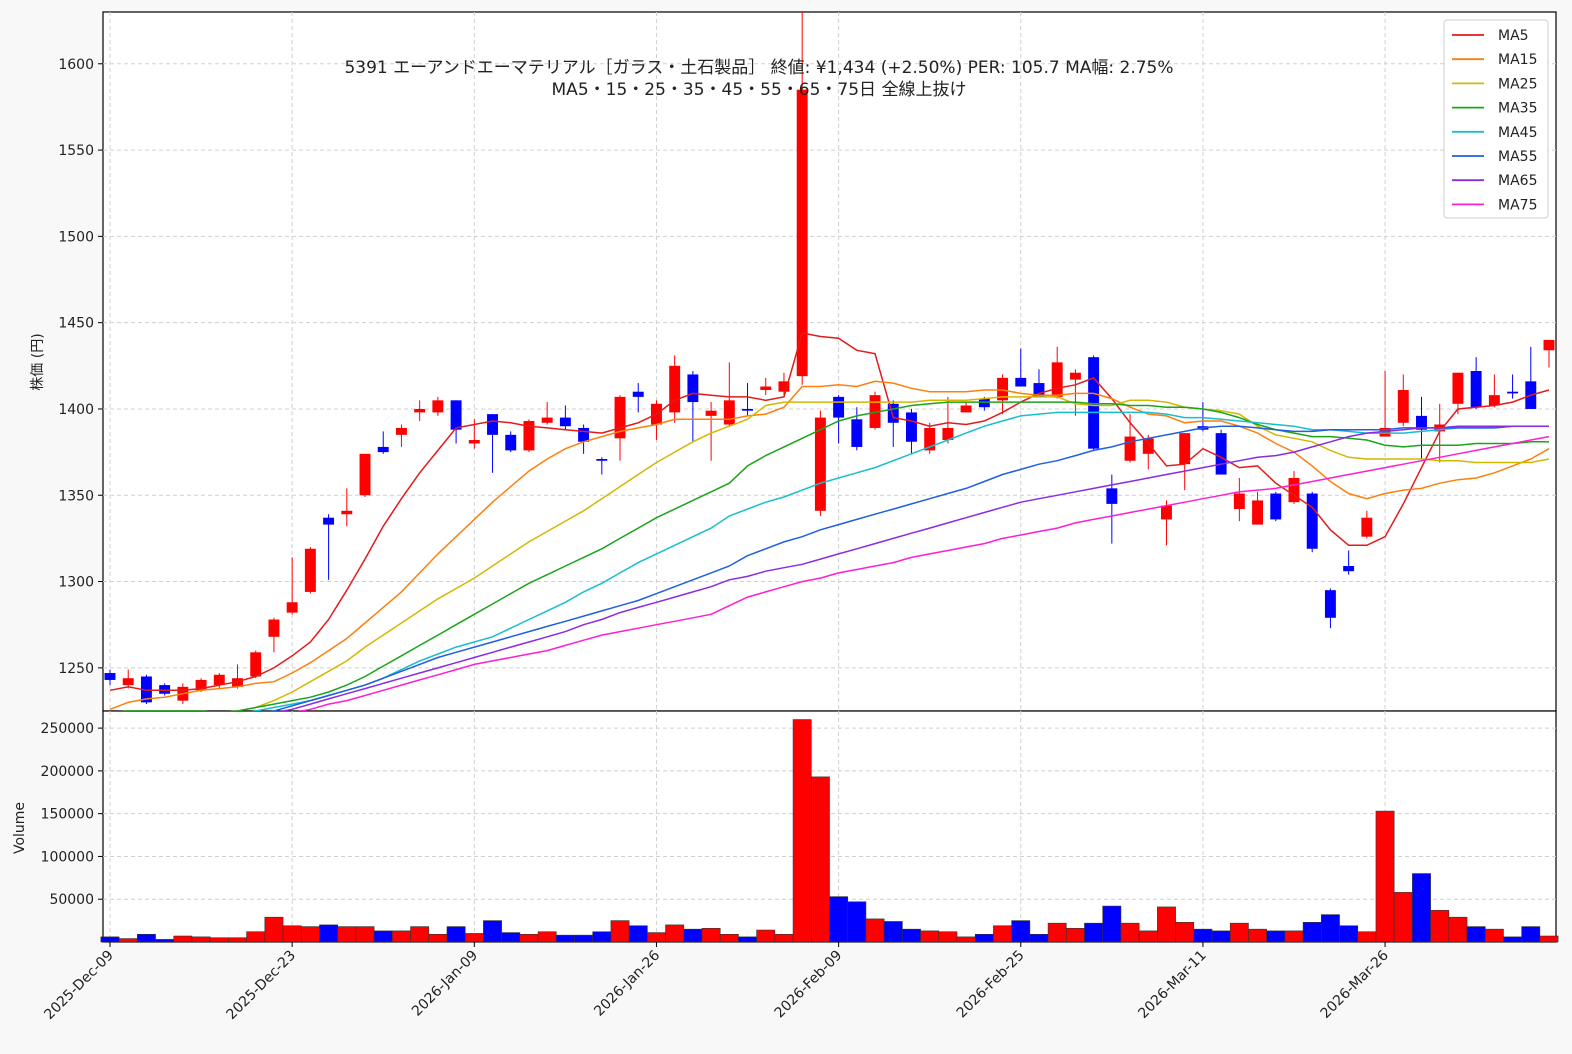 This screenshot has width=1572, height=1054. Describe the element at coordinates (67, 857) in the screenshot. I see `volume-tick-label: 100000` at that location.